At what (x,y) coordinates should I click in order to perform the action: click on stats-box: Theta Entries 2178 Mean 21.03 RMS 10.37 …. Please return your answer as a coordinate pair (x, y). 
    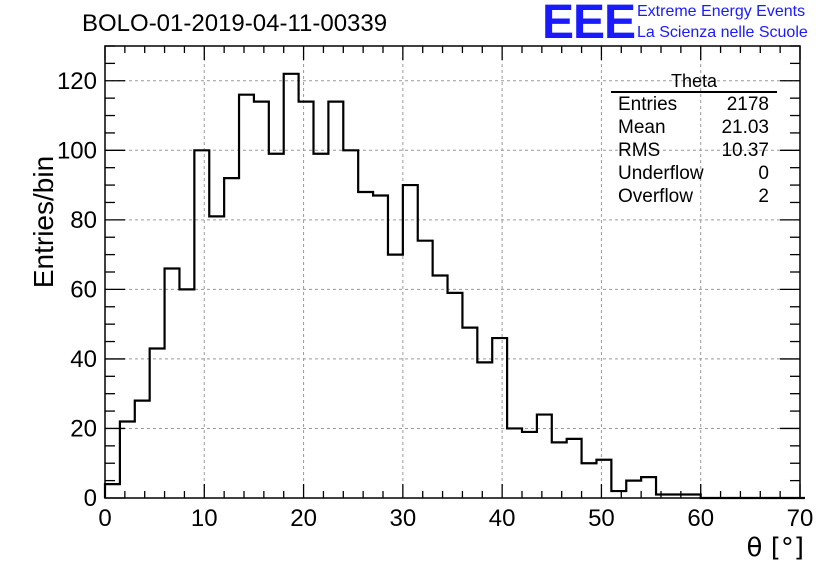
    Looking at the image, I should click on (694, 140).